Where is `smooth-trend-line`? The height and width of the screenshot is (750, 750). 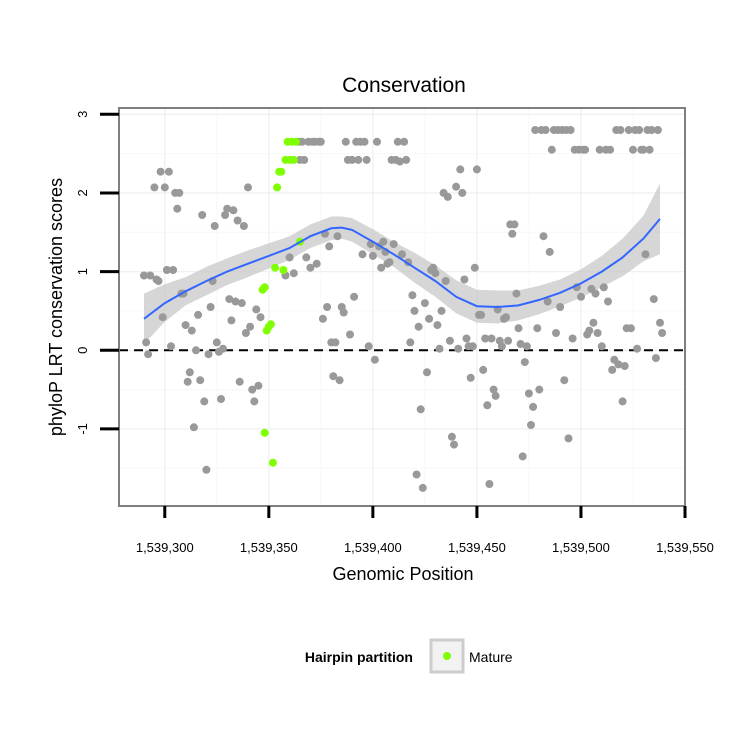 smooth-trend-line is located at coordinates (402, 269).